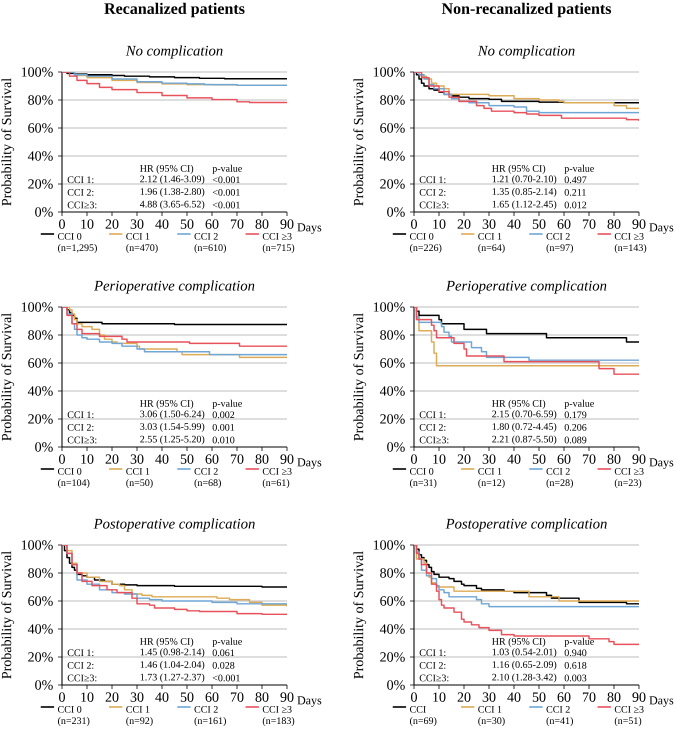 The width and height of the screenshot is (676, 738). I want to click on legend-label: CCI 2 (n=68), so click(207, 478).